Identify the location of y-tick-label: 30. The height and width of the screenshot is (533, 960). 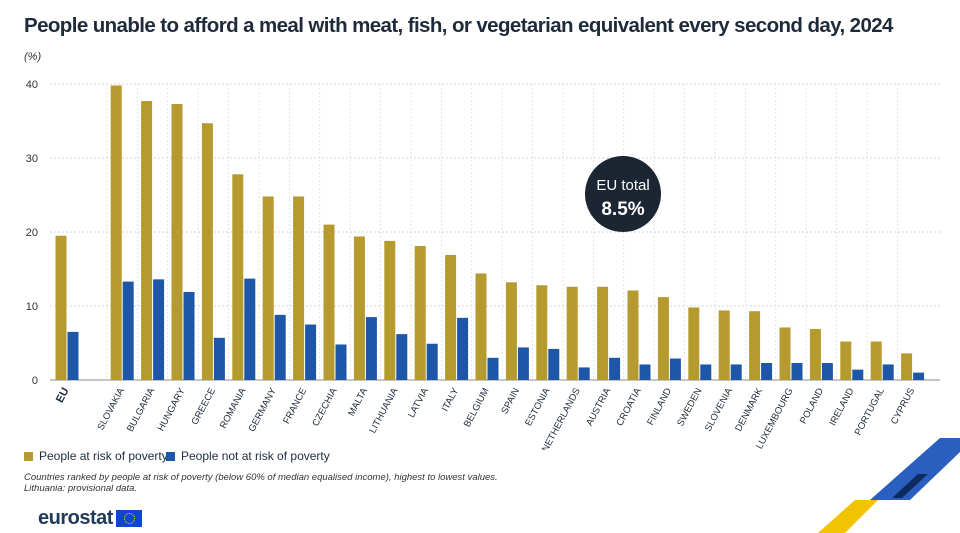
(32, 159).